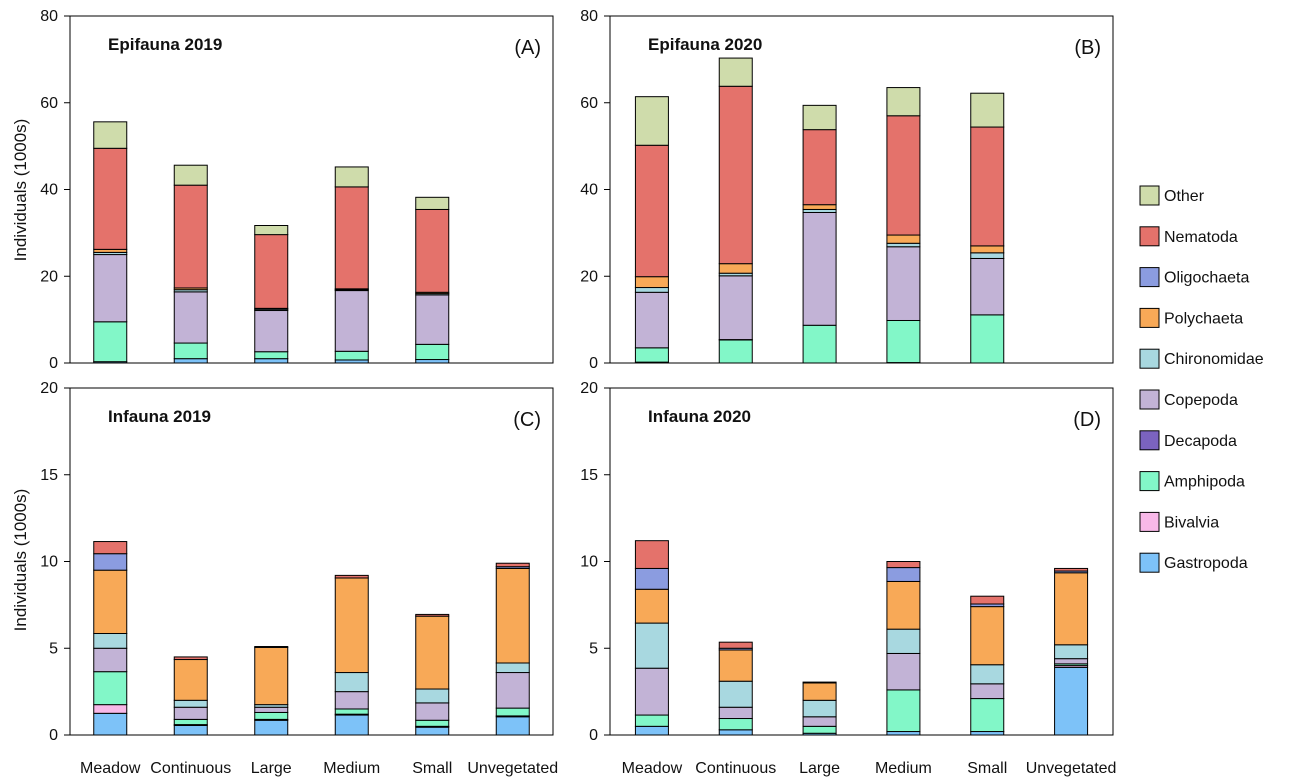 The image size is (1302, 779). What do you see at coordinates (53, 648) in the screenshot?
I see `y-tick-label: 5` at bounding box center [53, 648].